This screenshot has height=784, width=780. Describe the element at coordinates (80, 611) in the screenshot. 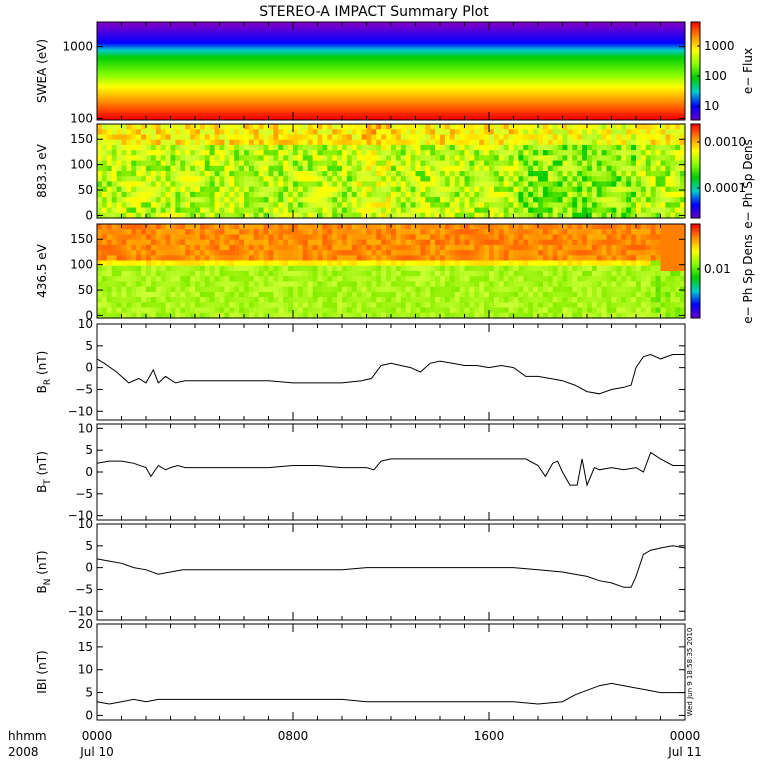

I see `bn-ytick-label: −10` at that location.